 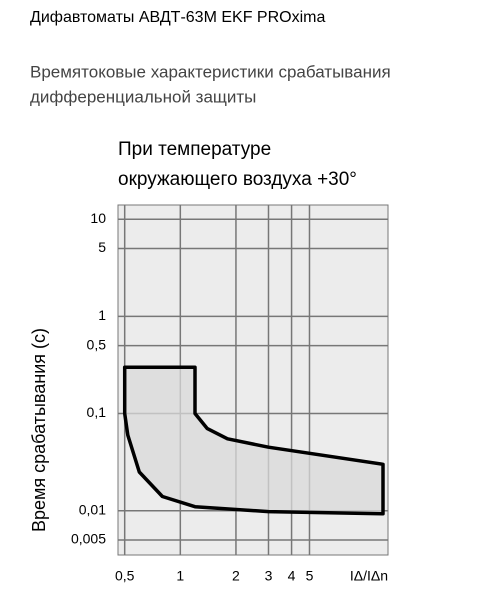 I want to click on x-tick-label: 5, so click(x=310, y=576).